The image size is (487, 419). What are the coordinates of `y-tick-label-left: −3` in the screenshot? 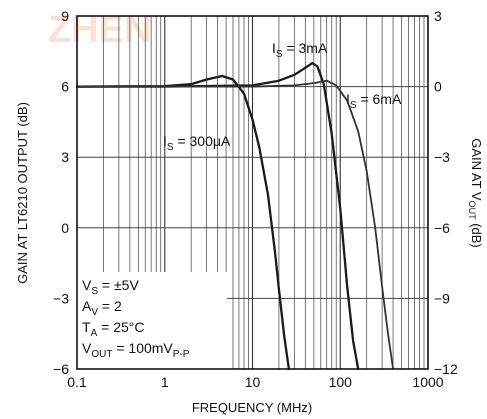 It's located at (61, 298).